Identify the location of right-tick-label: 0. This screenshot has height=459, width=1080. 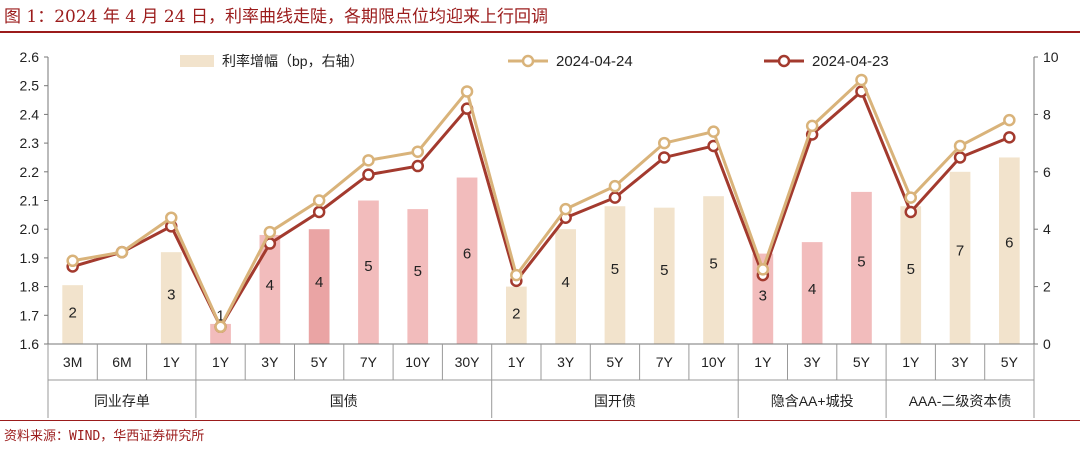
(1047, 344).